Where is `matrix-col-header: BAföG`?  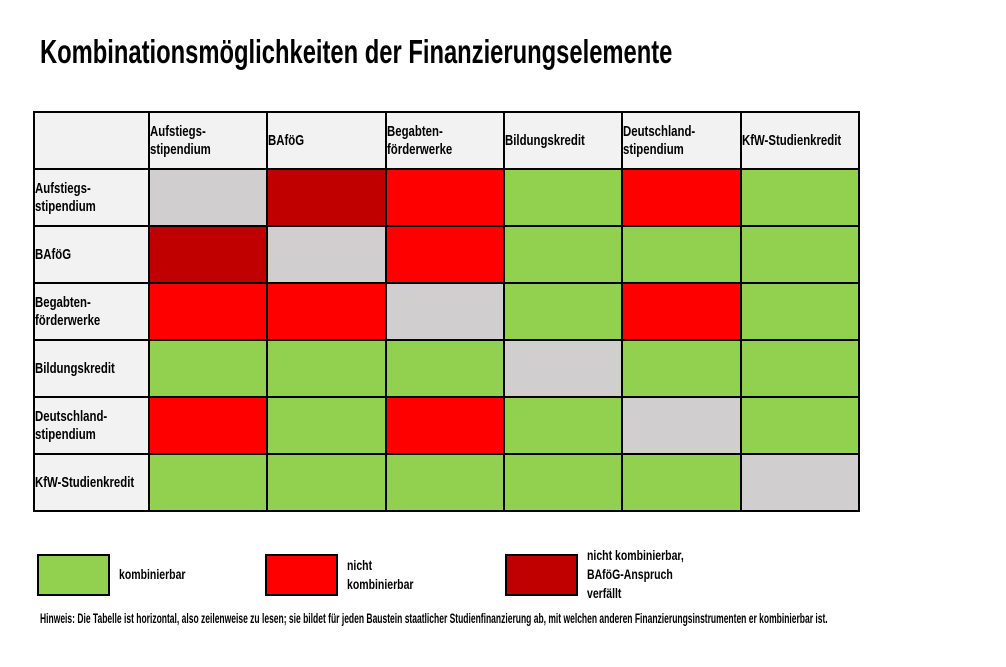 matrix-col-header: BAföG is located at coordinates (326, 140).